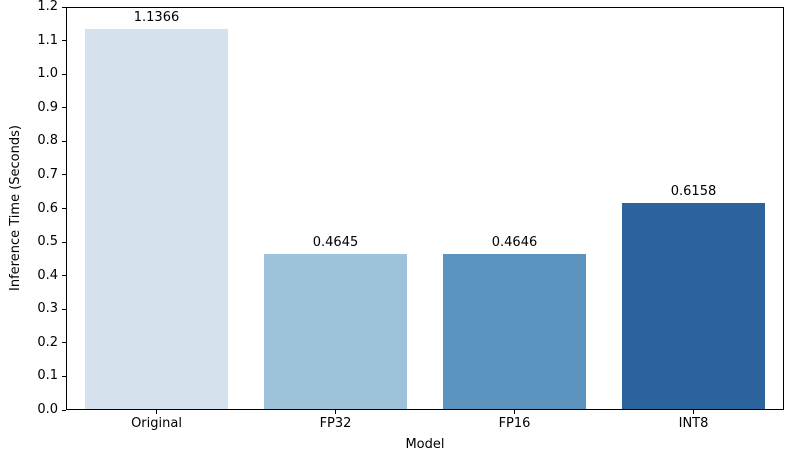  I want to click on x-tick-label-fp32: FP32, so click(335, 423).